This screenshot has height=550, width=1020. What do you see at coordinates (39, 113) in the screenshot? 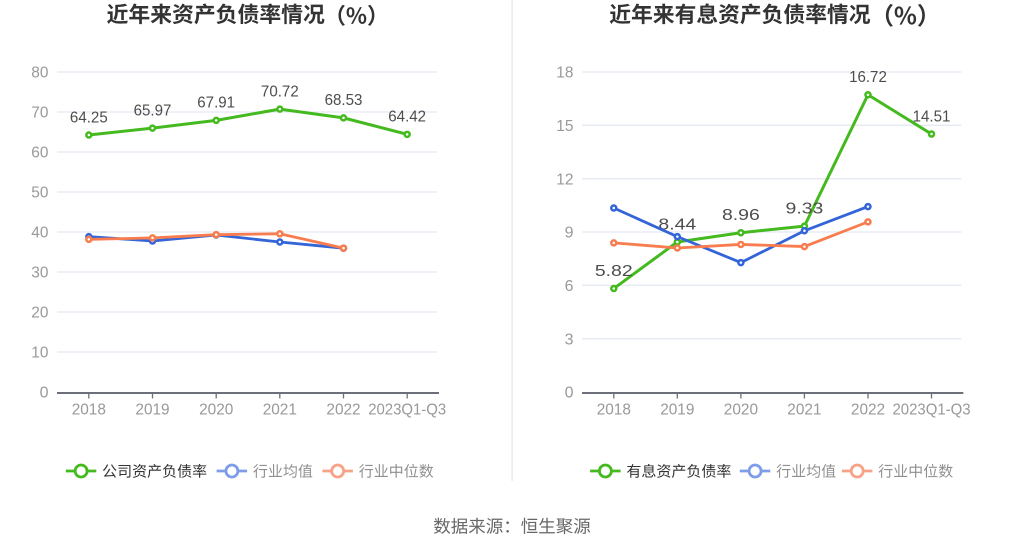
I see `svg-text: 70` at bounding box center [39, 113].